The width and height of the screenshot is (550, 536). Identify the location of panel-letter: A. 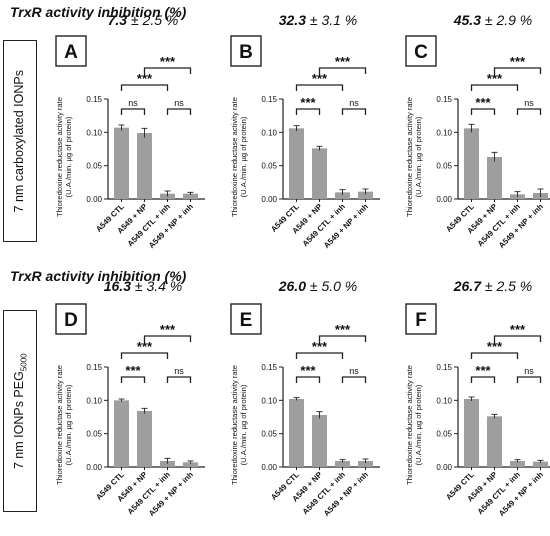
(71, 52).